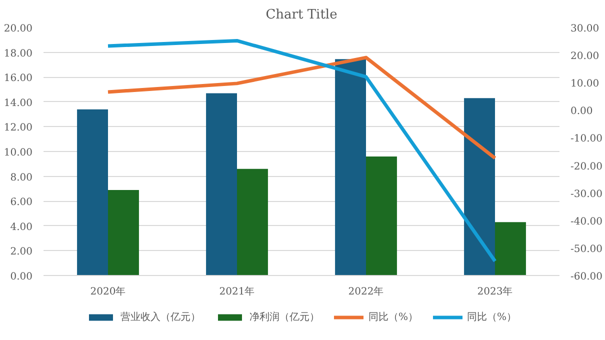 The height and width of the screenshot is (340, 605). Describe the element at coordinates (21, 277) in the screenshot. I see `y-tick-label: 0.00` at that location.